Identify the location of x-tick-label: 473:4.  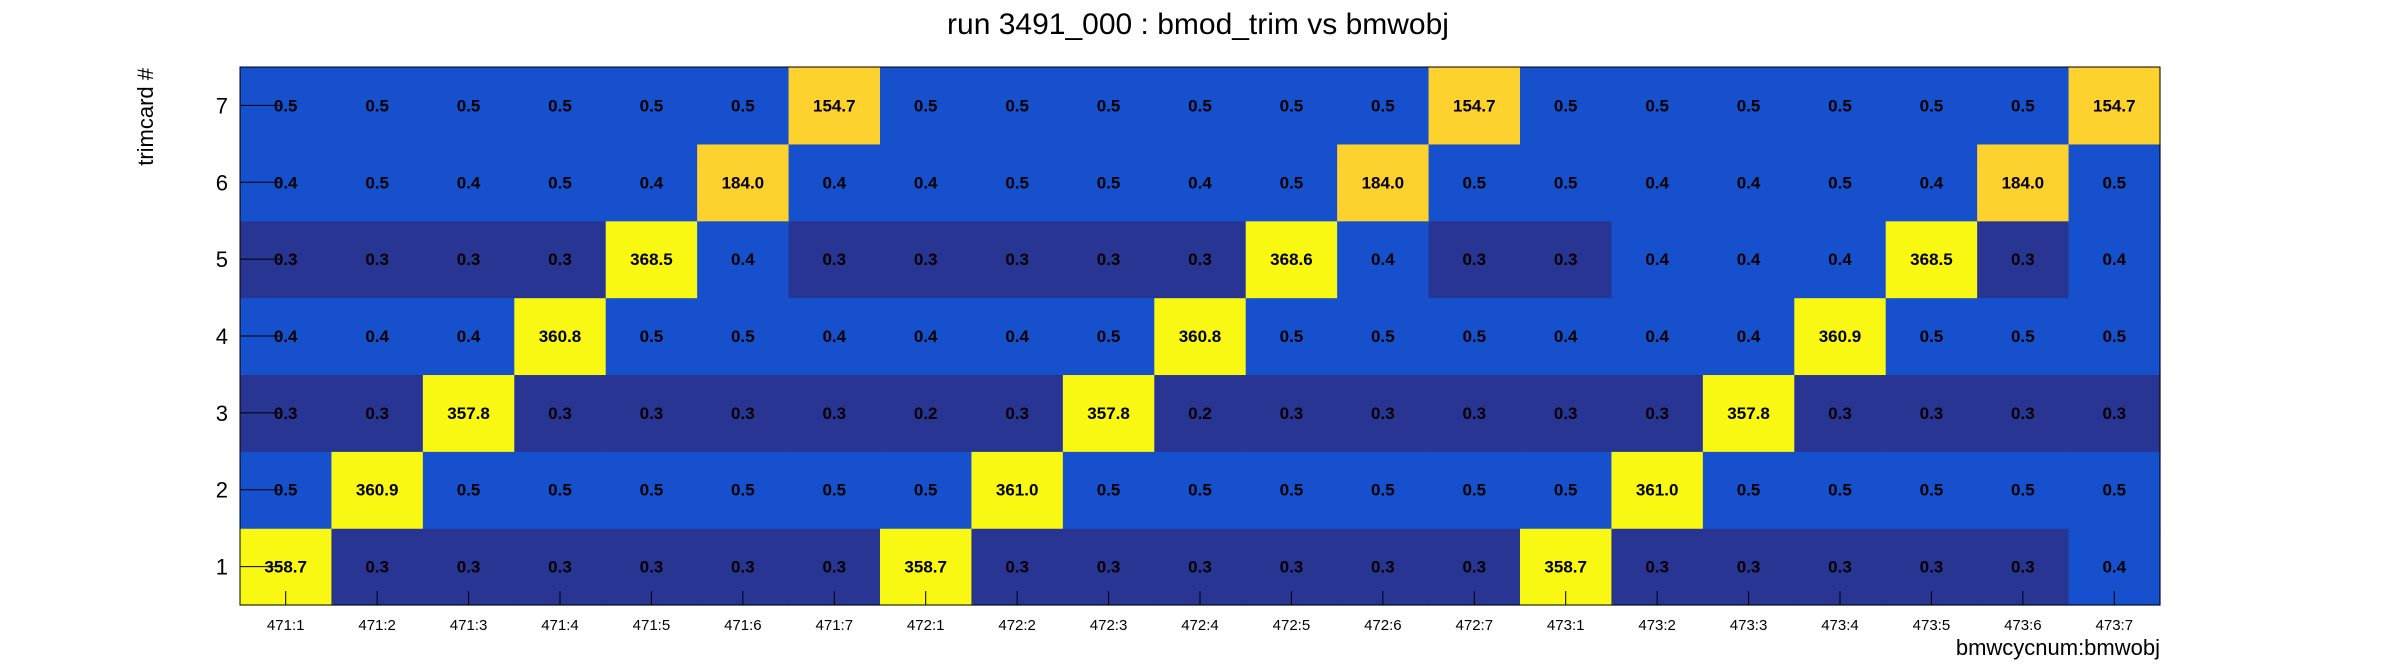
(1840, 625).